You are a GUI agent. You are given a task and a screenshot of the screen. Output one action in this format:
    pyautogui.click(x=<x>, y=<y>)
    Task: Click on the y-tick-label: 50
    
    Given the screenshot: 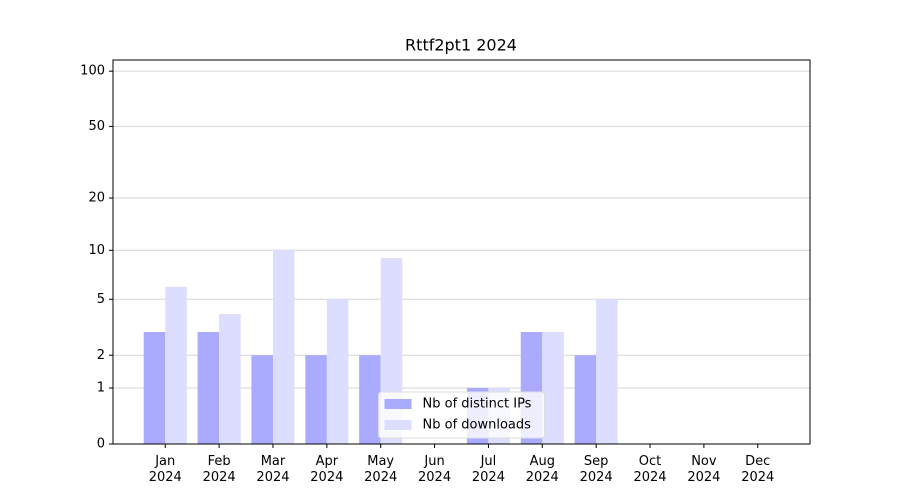 What is the action you would take?
    pyautogui.click(x=96, y=126)
    